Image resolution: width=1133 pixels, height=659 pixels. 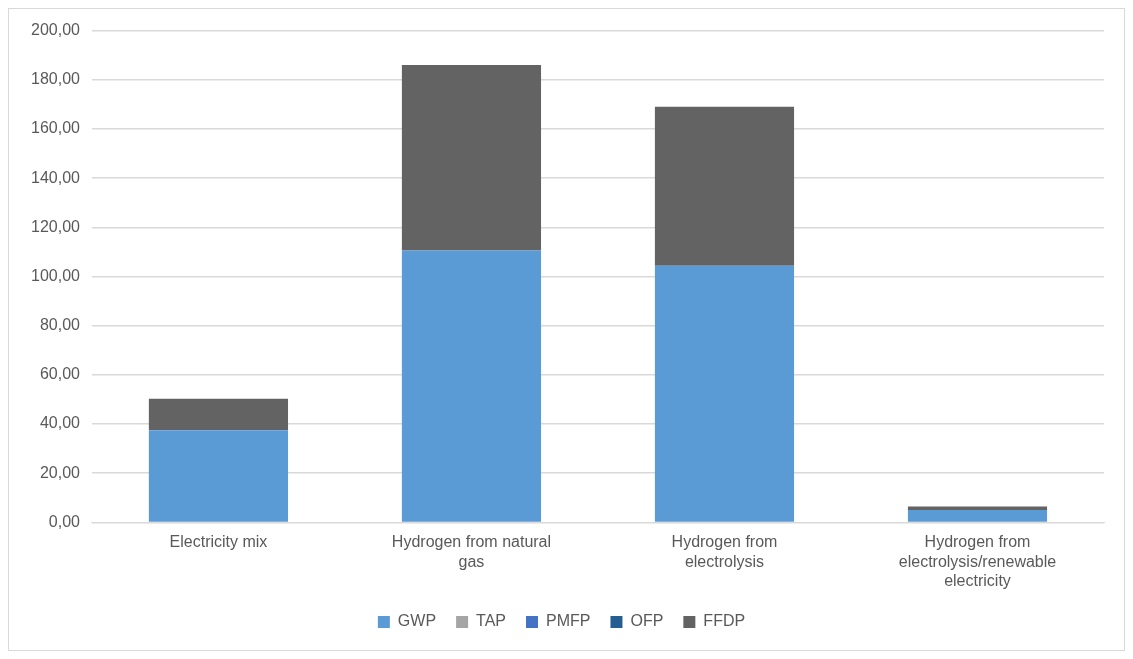 I want to click on y-tick-label: 20,00, so click(x=60, y=472).